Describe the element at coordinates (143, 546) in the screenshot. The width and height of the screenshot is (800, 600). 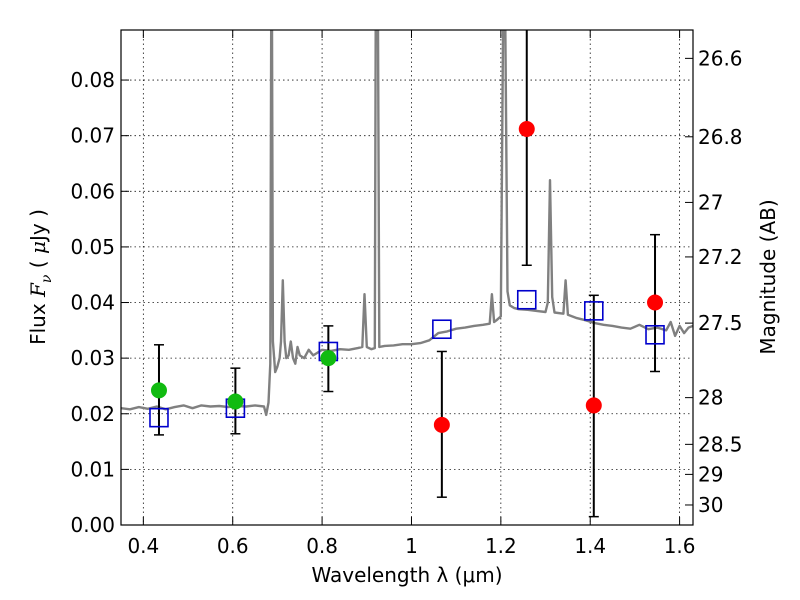
I see `x-tick-label: 0.4` at that location.